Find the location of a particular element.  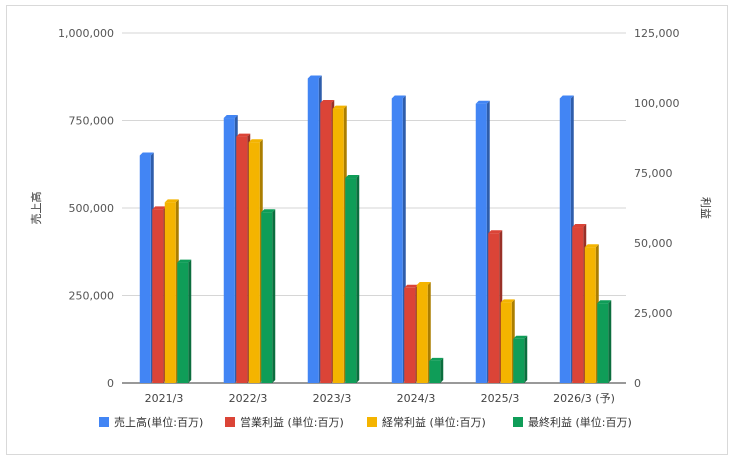

x-tick-label: 2025/3 is located at coordinates (500, 398).